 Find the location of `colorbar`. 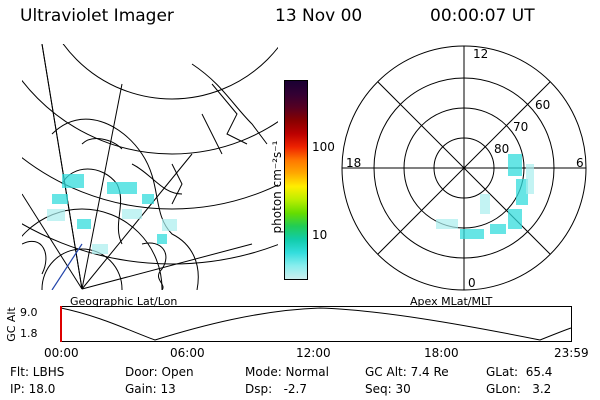

colorbar is located at coordinates (296, 180).